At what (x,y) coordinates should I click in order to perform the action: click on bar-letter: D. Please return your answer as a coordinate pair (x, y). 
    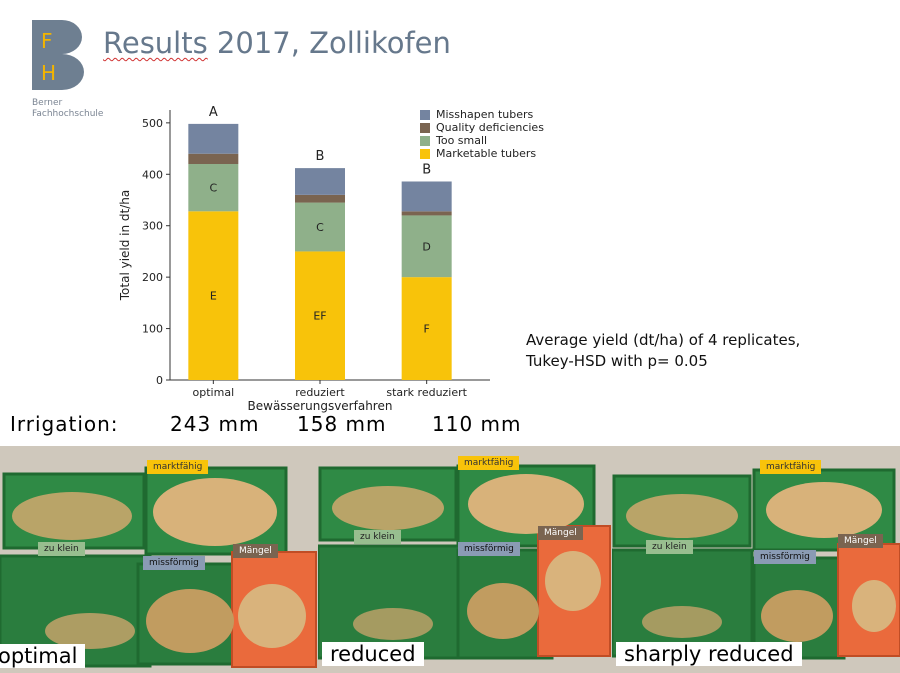
    Looking at the image, I should click on (426, 246).